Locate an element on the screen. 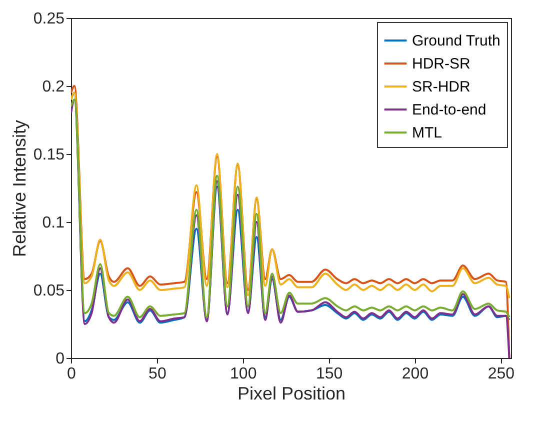  legend-label: MTL is located at coordinates (427, 133).